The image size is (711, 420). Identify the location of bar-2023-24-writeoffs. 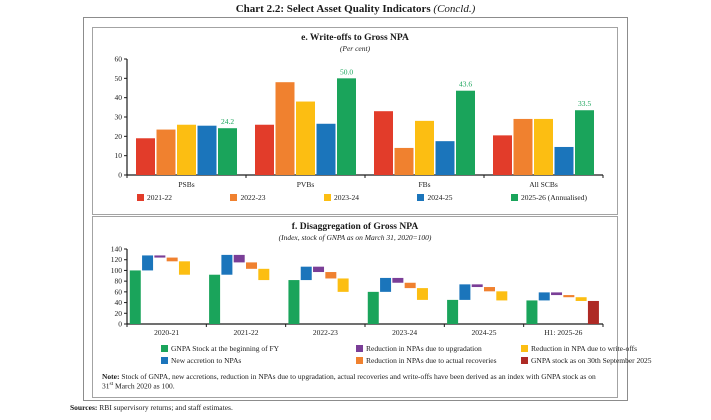
(422, 294).